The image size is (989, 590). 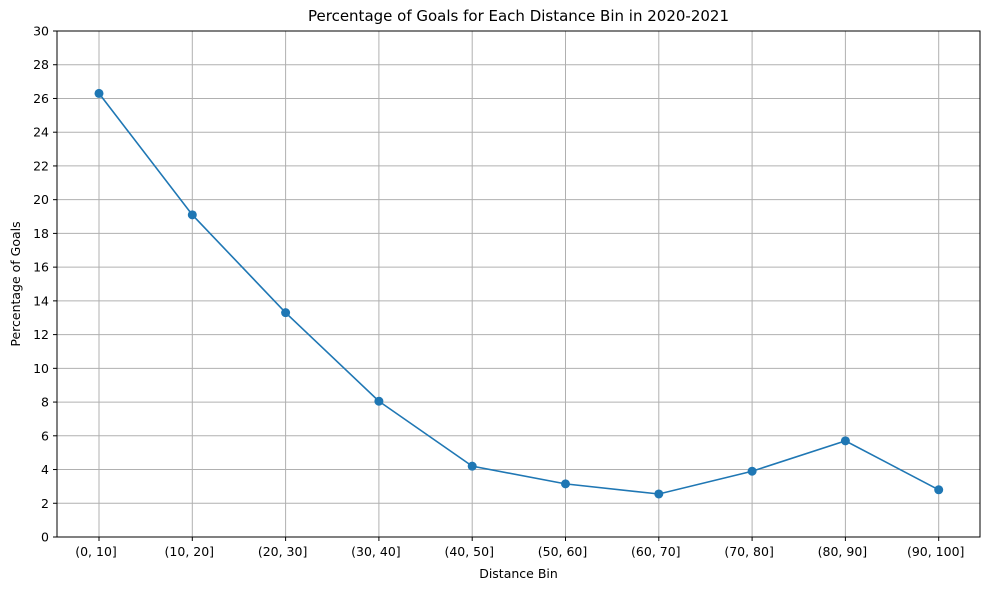 What do you see at coordinates (45, 469) in the screenshot?
I see `y-tick-label: 4` at bounding box center [45, 469].